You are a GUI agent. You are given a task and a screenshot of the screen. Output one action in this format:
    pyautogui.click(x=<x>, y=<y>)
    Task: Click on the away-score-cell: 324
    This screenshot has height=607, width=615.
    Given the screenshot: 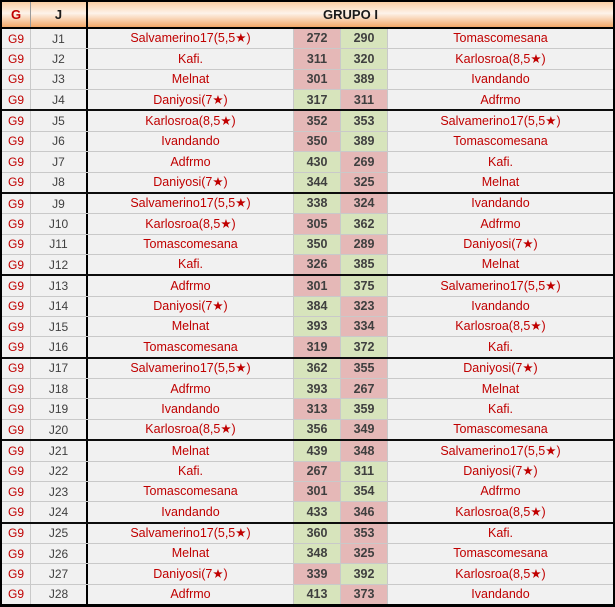 What is the action you would take?
    pyautogui.click(x=364, y=203)
    